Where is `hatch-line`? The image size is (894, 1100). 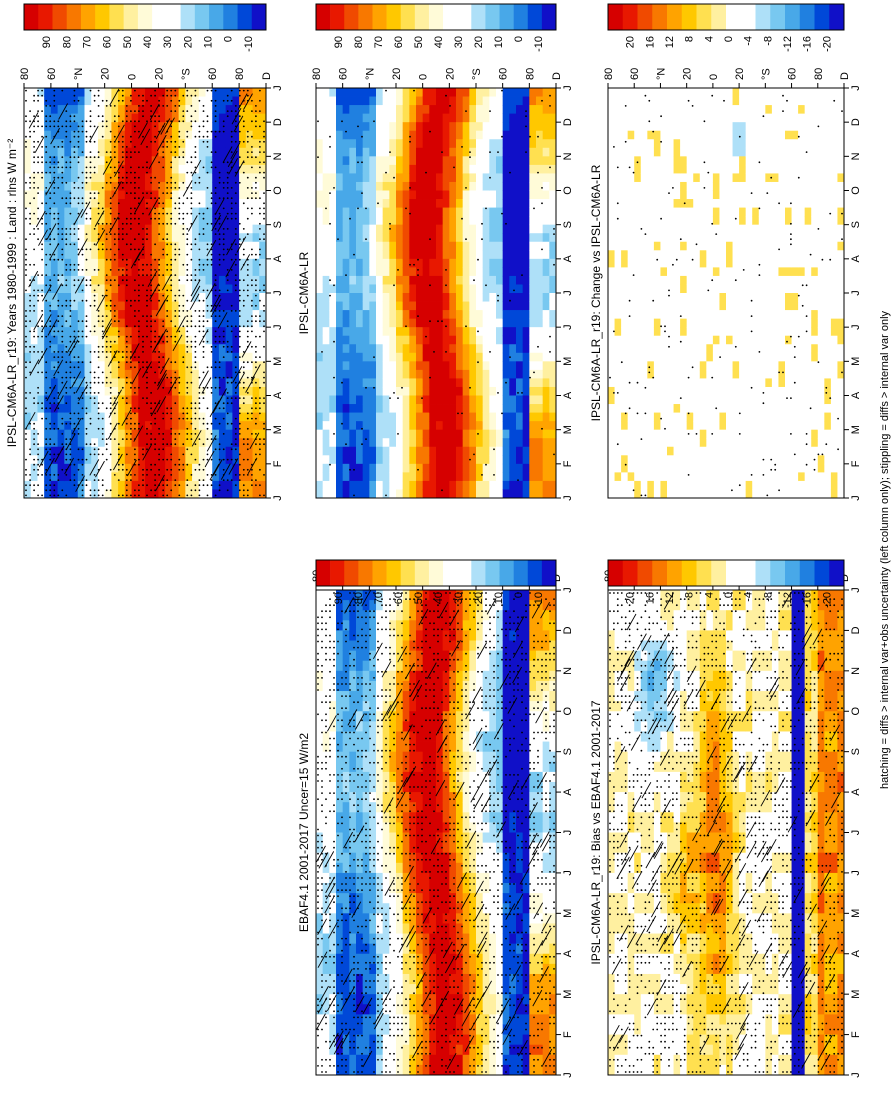 hatch-line is located at coordinates (154, 291).